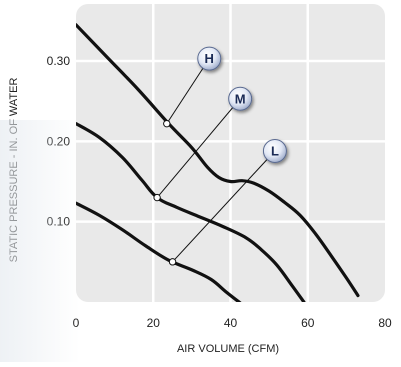 The image size is (401, 367). I want to click on badge-label-l: L, so click(275, 150).